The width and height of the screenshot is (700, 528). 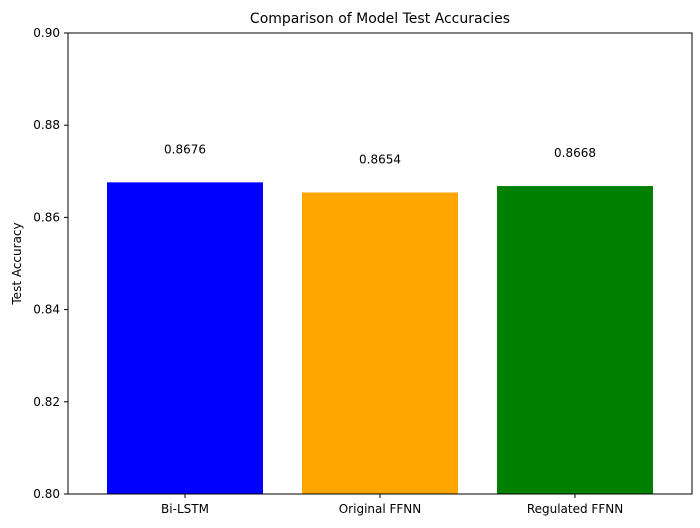 I want to click on bar-original-ffnn, so click(x=380, y=343).